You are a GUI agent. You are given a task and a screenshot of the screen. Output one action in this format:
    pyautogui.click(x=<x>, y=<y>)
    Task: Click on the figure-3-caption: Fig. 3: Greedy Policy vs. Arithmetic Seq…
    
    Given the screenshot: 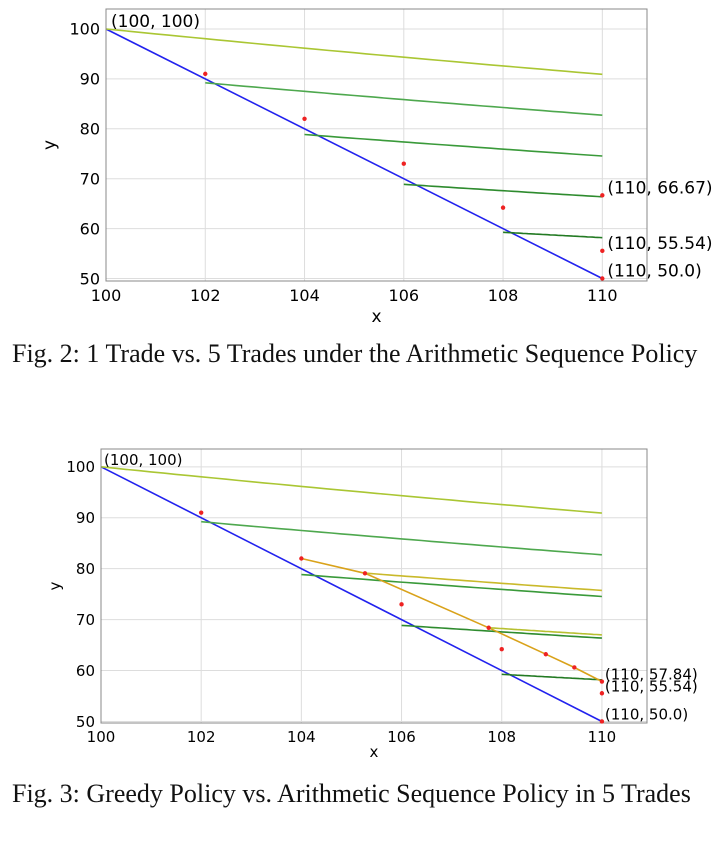 What is the action you would take?
    pyautogui.click(x=351, y=793)
    